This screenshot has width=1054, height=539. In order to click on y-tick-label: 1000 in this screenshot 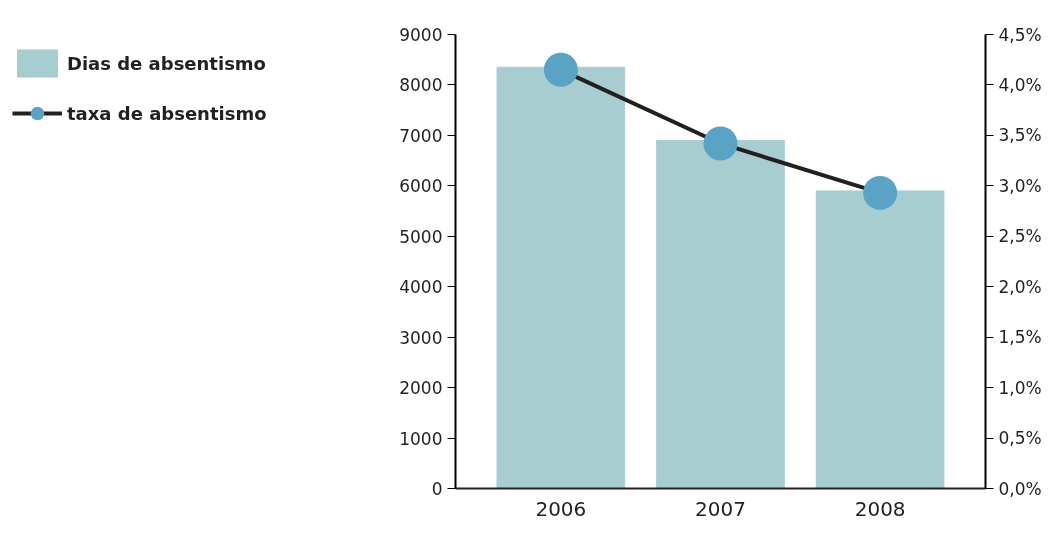, I will do `click(421, 438)`.